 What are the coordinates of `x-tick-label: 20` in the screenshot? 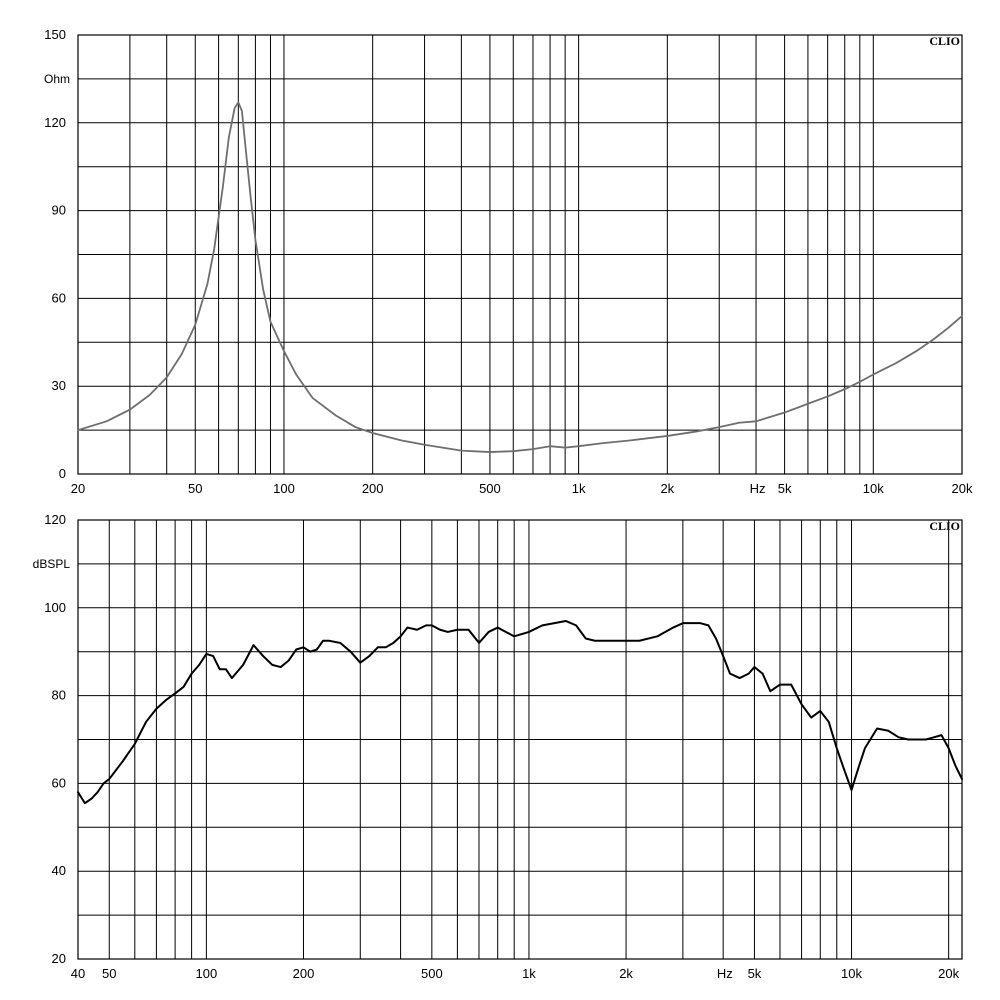 It's located at (78, 488).